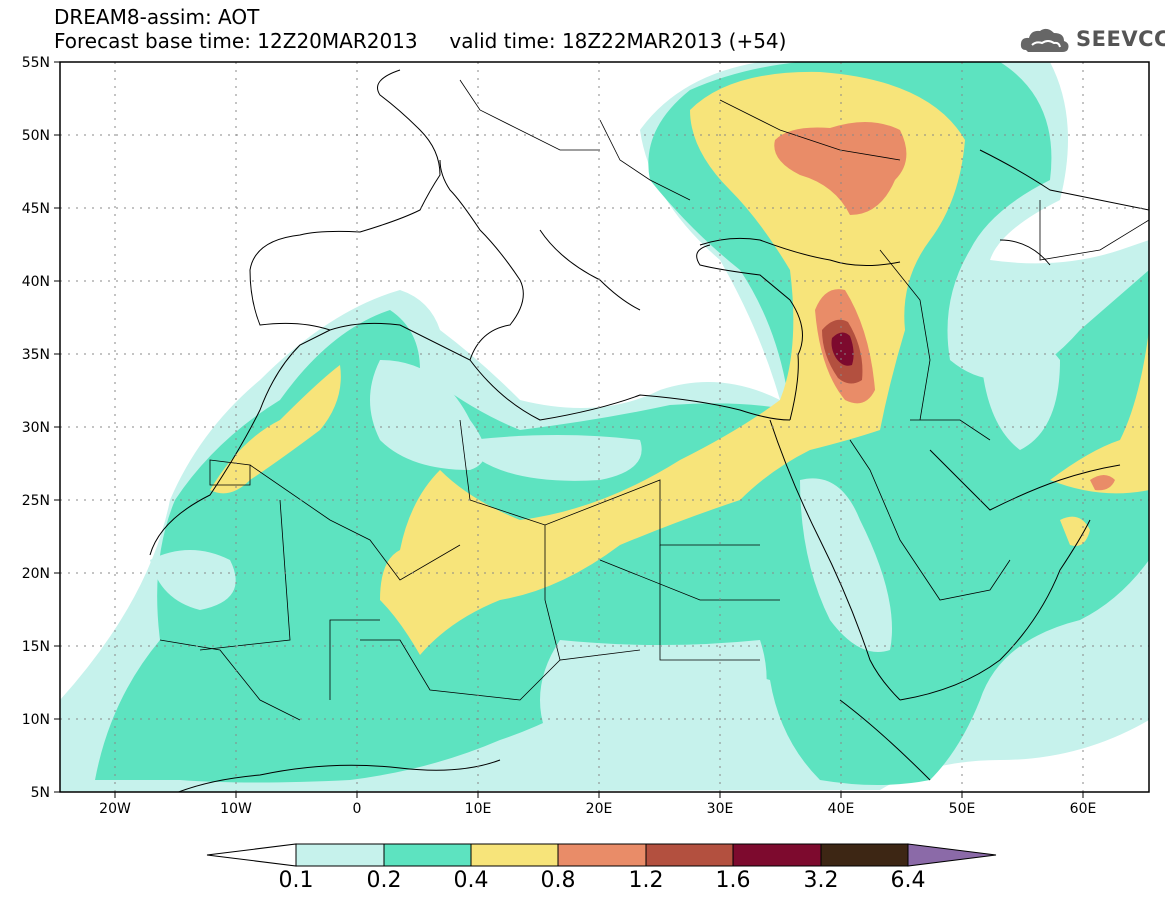  I want to click on colorbar-label-6.4: 6.4, so click(908, 880).